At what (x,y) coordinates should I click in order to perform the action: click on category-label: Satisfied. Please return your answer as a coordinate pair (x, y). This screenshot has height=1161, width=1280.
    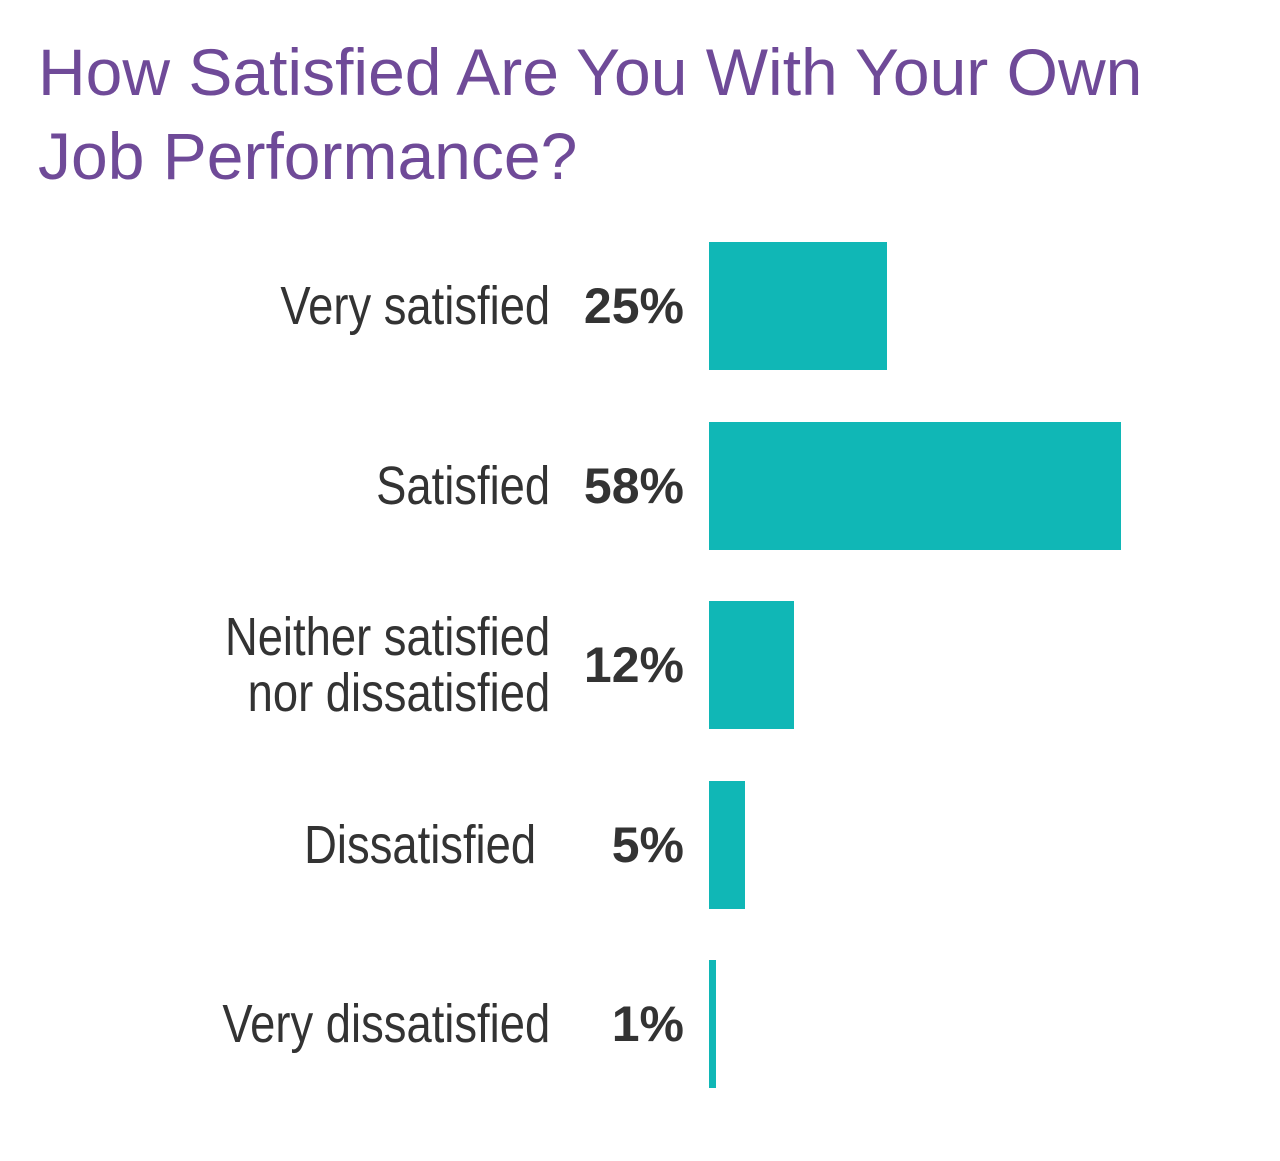
    Looking at the image, I should click on (463, 485).